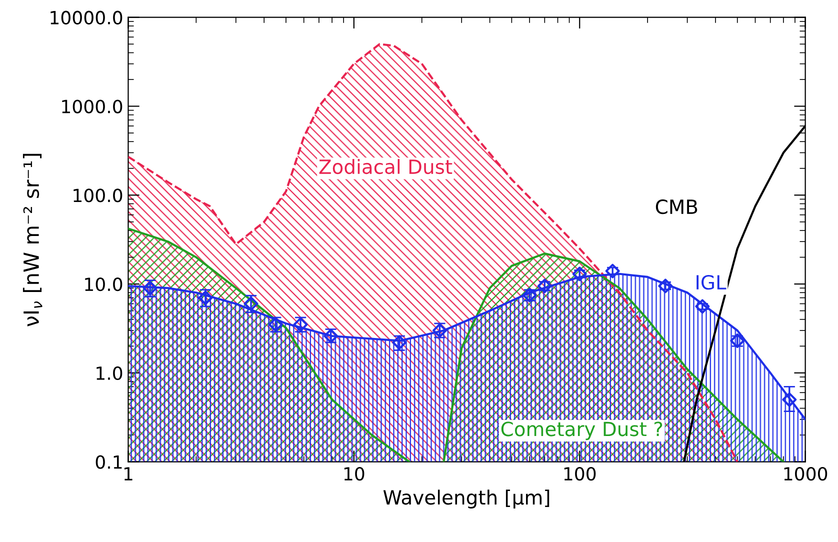 The height and width of the screenshot is (542, 838). I want to click on x-tick-label: 100, so click(580, 473).